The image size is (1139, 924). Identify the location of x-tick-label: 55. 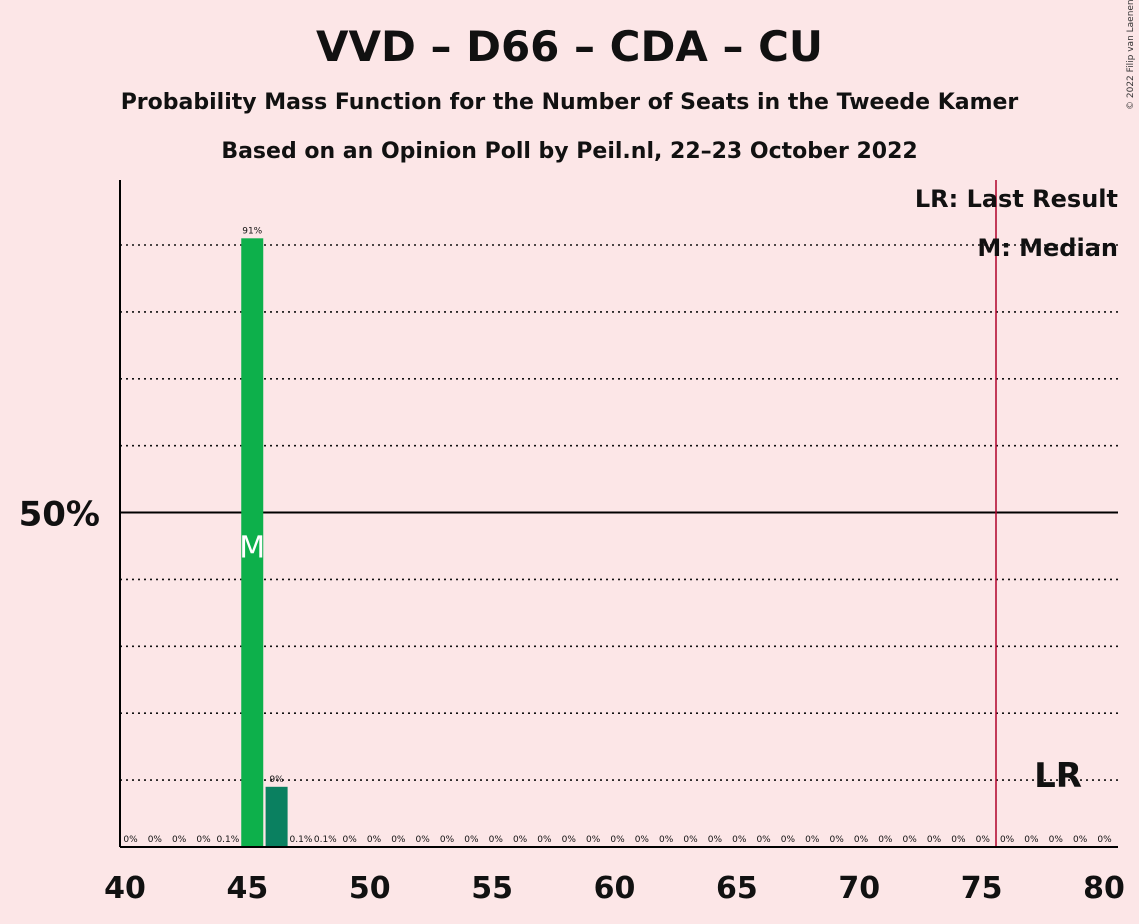
(492, 888).